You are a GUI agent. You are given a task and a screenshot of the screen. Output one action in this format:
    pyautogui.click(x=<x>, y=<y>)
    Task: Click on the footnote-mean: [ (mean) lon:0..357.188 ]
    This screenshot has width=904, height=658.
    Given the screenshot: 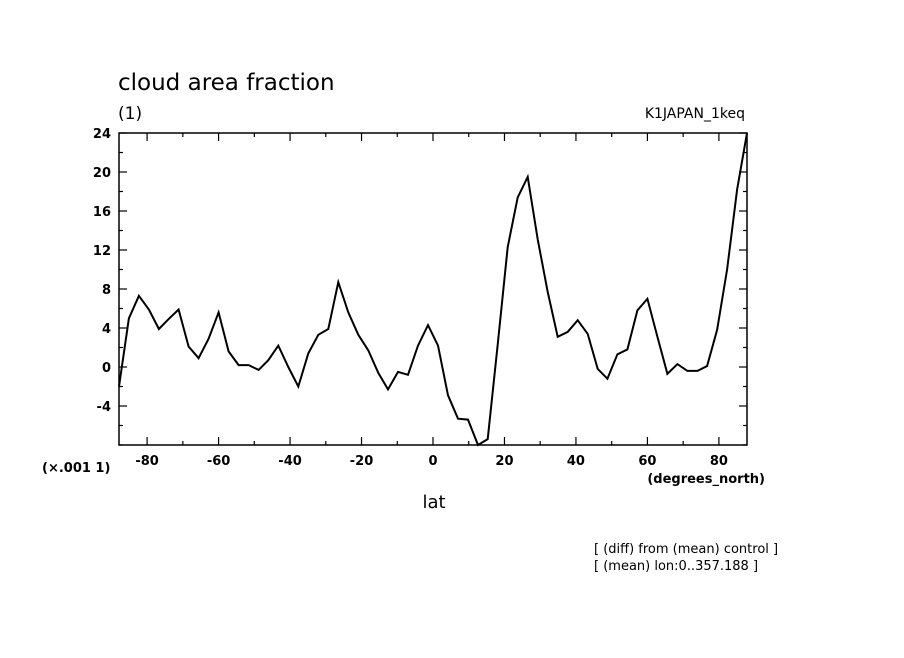 What is the action you would take?
    pyautogui.click(x=676, y=566)
    